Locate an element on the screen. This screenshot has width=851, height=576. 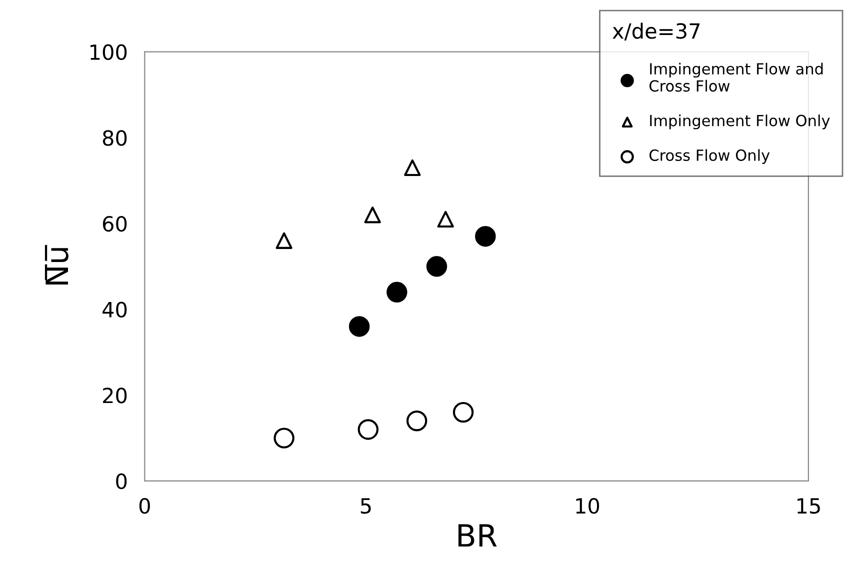
legend-title: x/de=37 is located at coordinates (656, 31).